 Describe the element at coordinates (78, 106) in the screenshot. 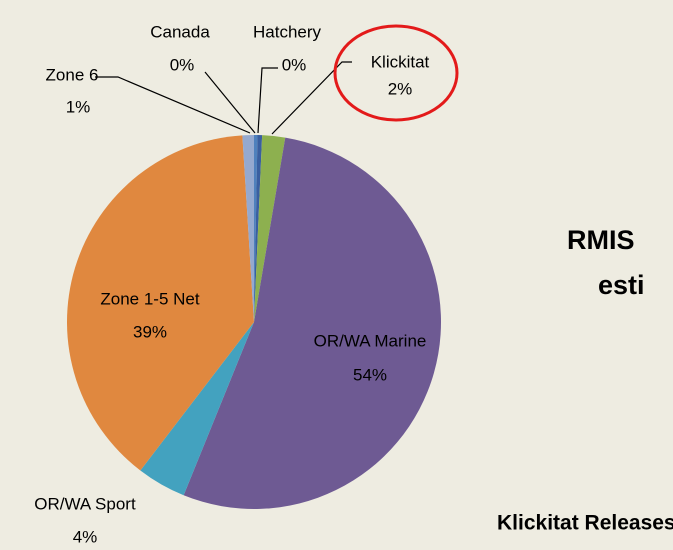

I see `slice-value-label: 1%` at that location.